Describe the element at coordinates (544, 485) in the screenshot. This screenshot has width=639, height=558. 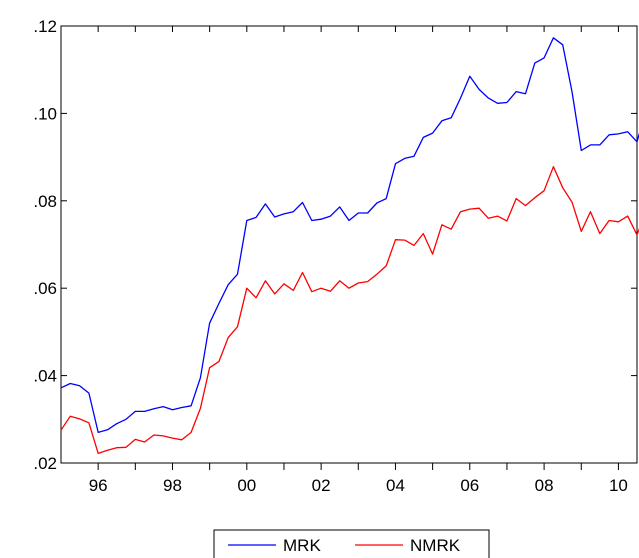
I see `x-tick-label: 08` at that location.